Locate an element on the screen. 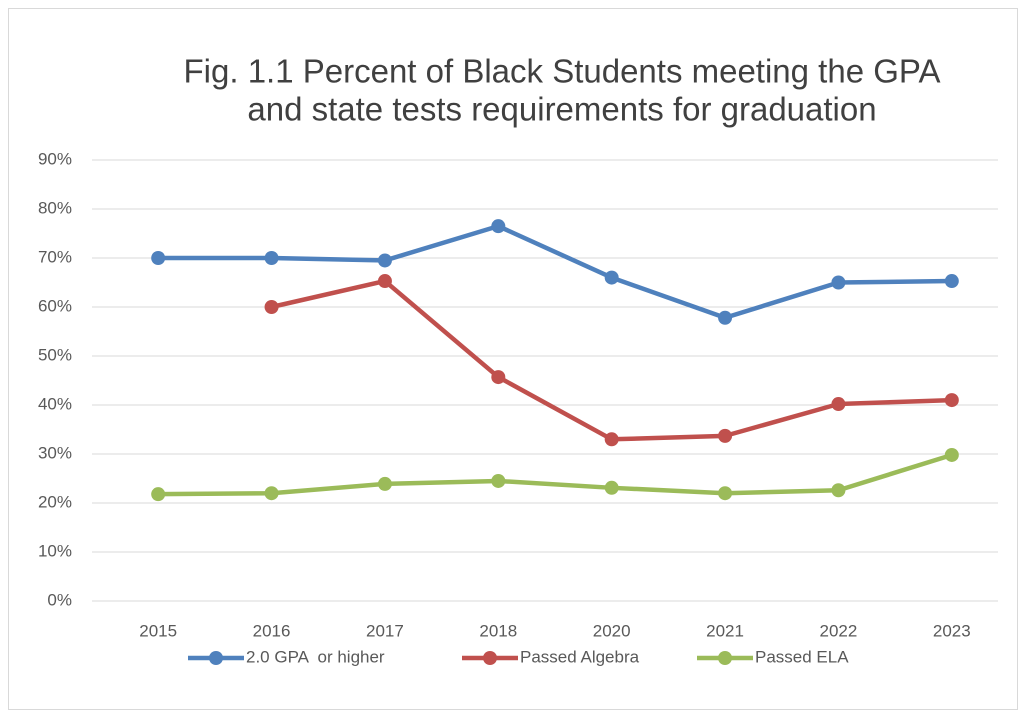 This screenshot has width=1026, height=717. x-tick-label: 2018 is located at coordinates (498, 630).